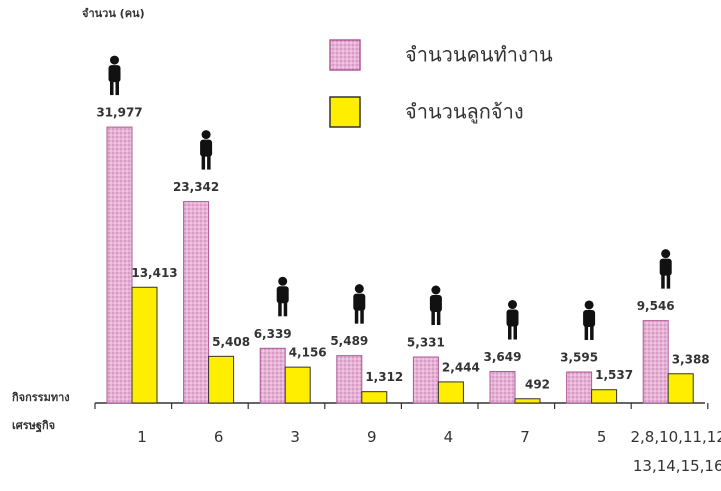  What do you see at coordinates (503, 357) in the screenshot?
I see `value-label: 3,649` at bounding box center [503, 357].